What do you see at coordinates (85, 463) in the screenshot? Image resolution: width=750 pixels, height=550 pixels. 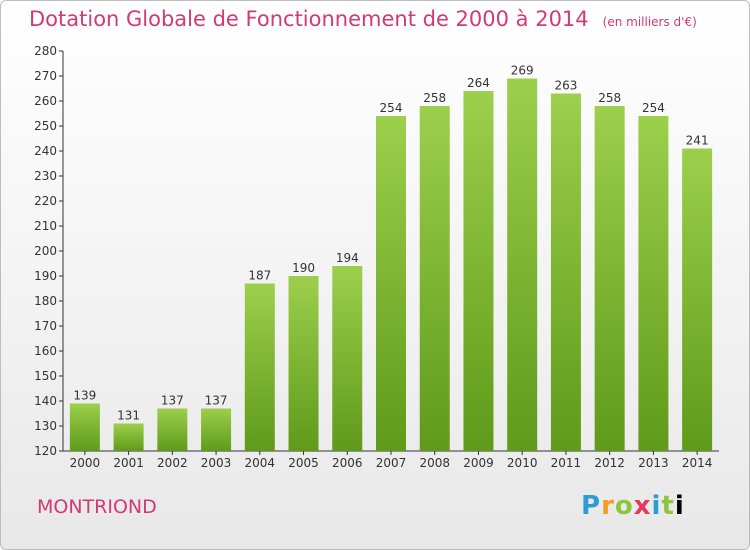 I see `x-tick-label: 2000` at bounding box center [85, 463].